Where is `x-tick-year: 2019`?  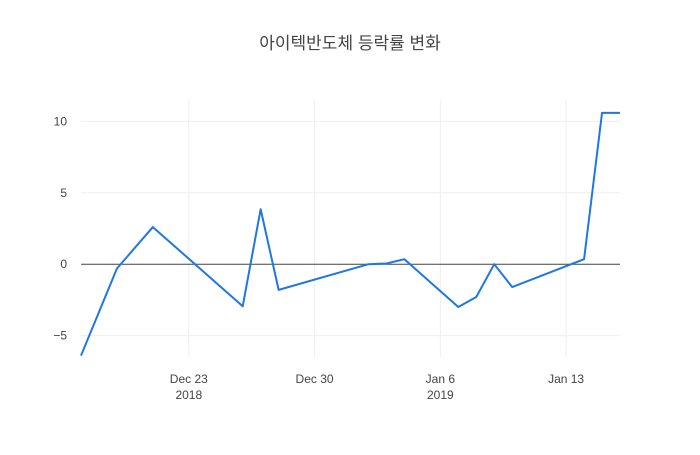
x-tick-year: 2019 is located at coordinates (440, 395).